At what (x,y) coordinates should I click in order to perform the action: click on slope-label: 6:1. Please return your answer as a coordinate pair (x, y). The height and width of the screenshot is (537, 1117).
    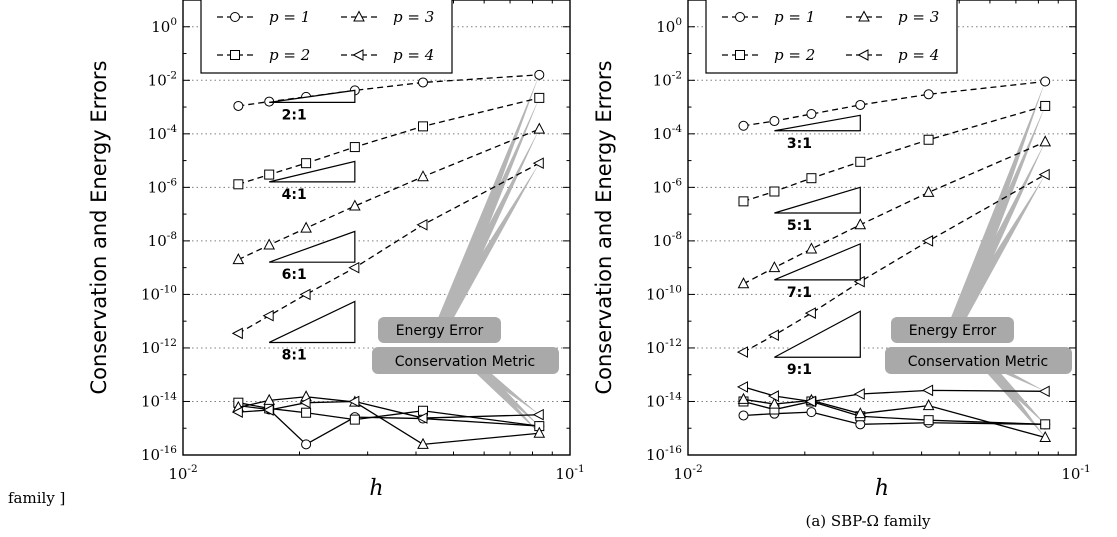
    Looking at the image, I should click on (294, 275).